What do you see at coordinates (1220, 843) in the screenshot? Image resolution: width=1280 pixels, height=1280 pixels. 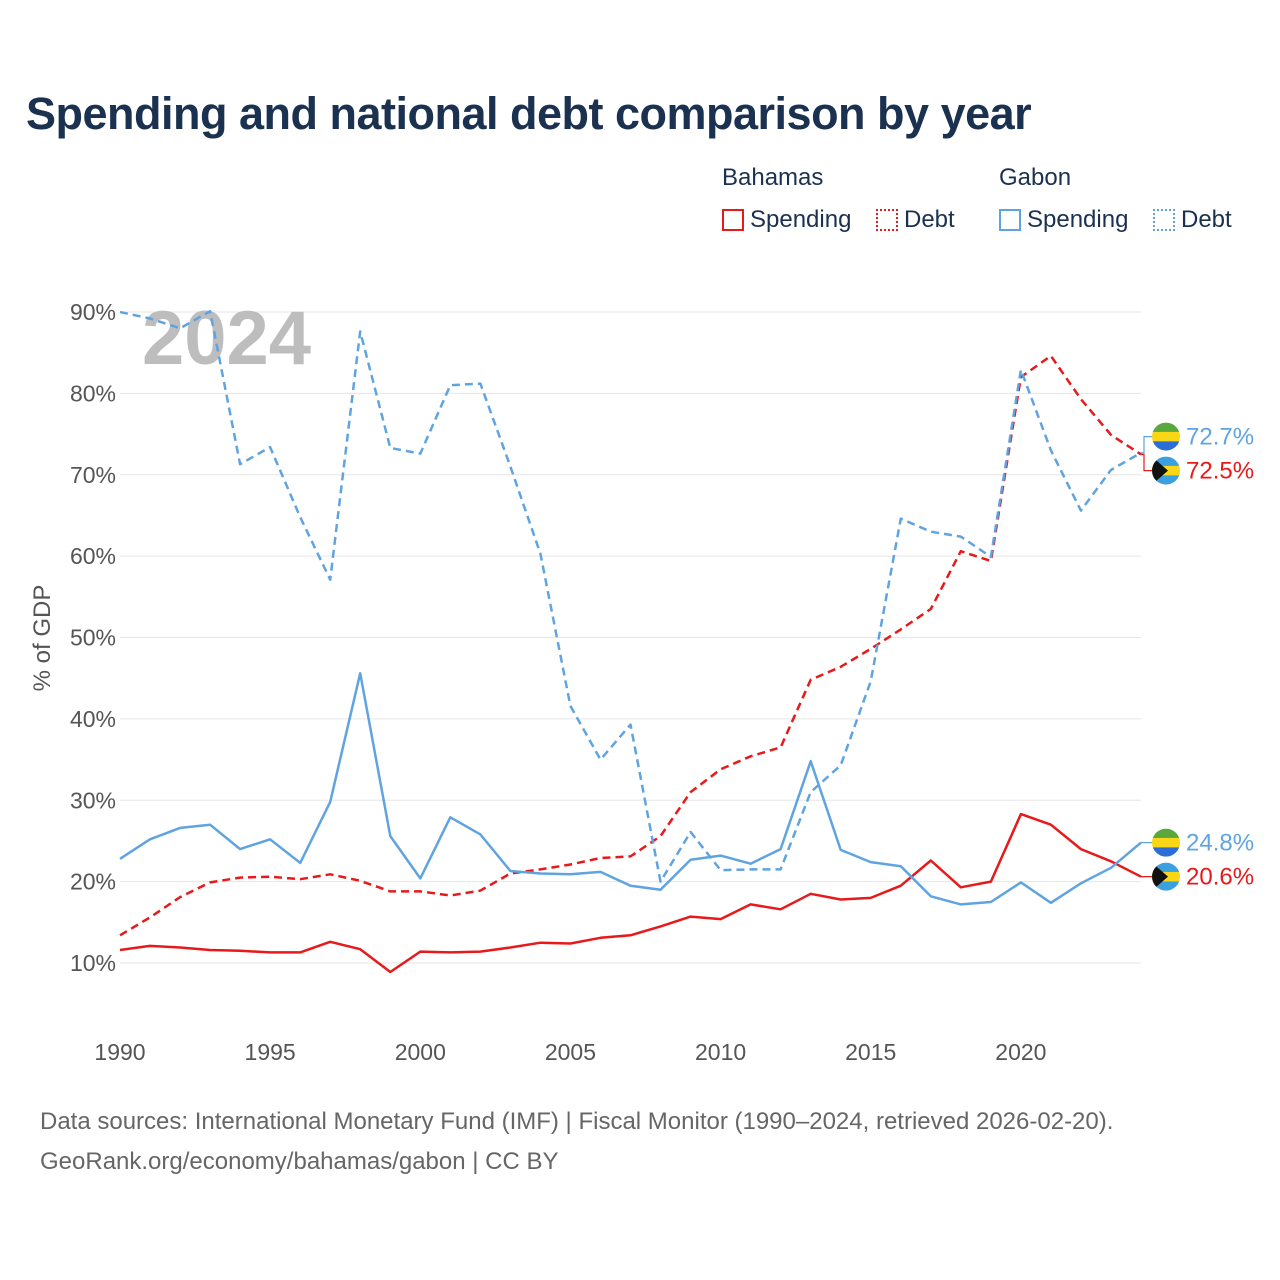 I see `end-label-gabon-spending: 24.8%` at bounding box center [1220, 843].